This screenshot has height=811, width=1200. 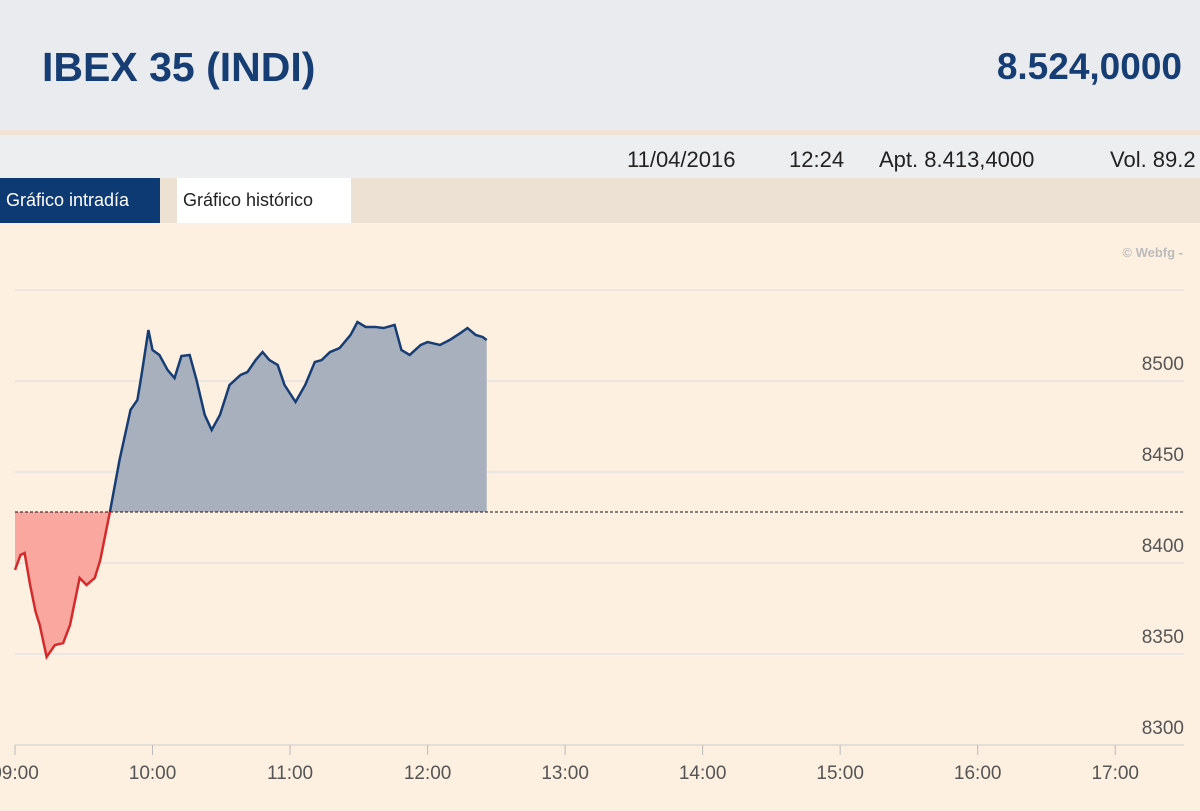 I want to click on y-tick-label: 8400, so click(x=1163, y=546).